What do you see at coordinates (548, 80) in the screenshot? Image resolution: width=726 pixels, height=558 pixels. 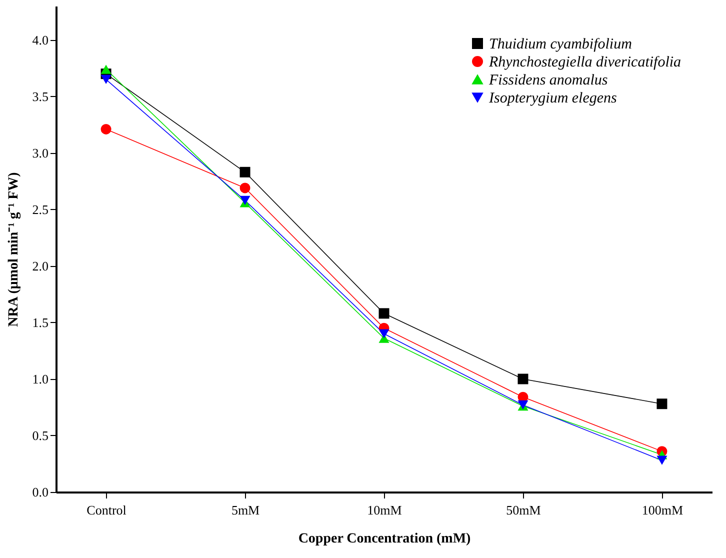 I see `legend-label: Fissidens anomalus` at bounding box center [548, 80].